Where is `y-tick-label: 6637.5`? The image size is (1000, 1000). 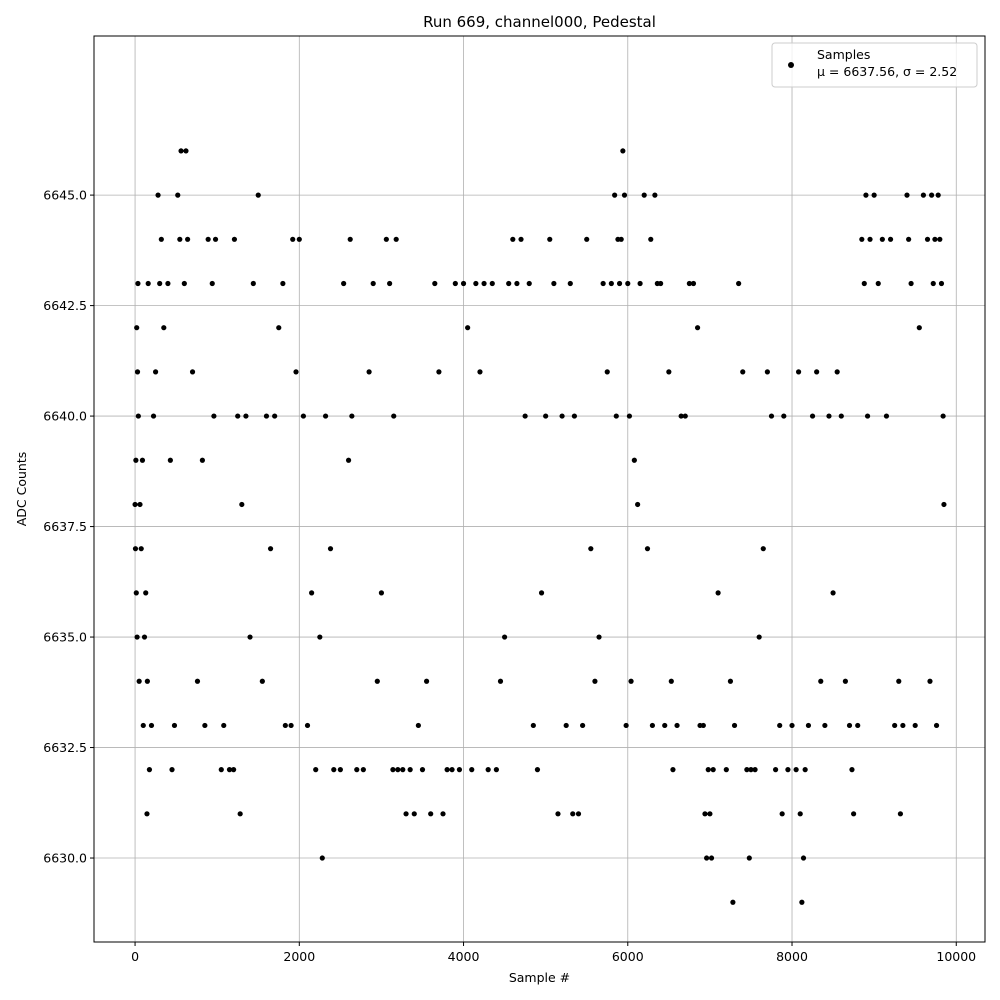
y-tick-label: 6637.5 is located at coordinates (65, 526).